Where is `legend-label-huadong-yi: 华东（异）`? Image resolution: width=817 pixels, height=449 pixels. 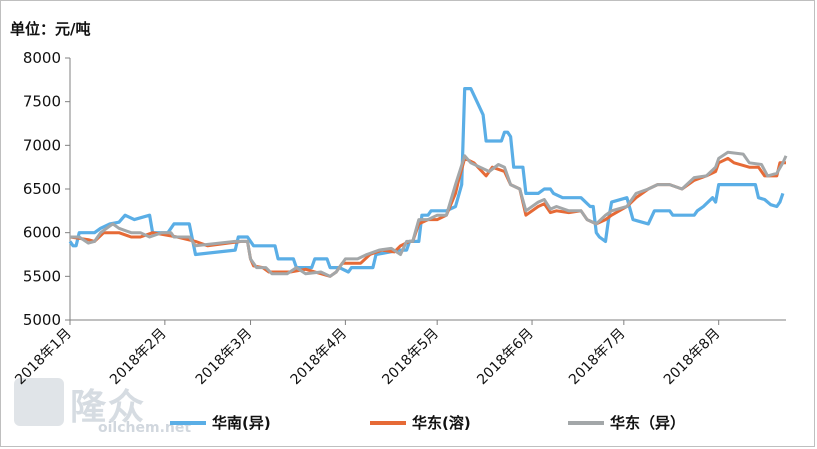
legend-label-huadong-yi: 华东（异） is located at coordinates (648, 423).